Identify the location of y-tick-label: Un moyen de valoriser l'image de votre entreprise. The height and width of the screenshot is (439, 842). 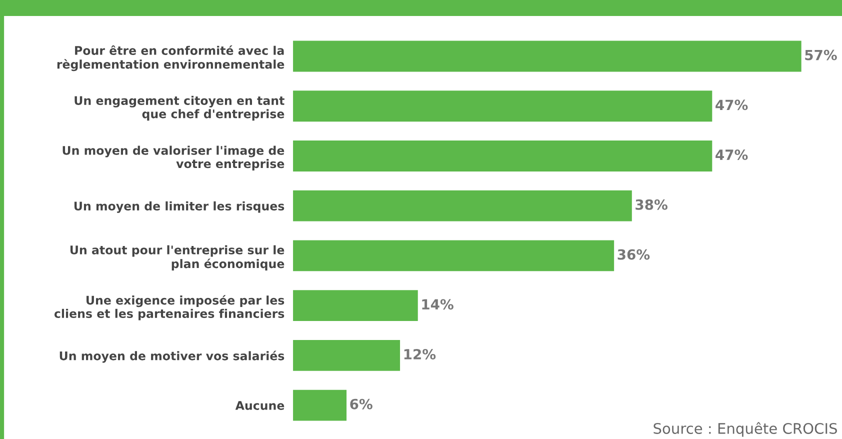
(173, 158).